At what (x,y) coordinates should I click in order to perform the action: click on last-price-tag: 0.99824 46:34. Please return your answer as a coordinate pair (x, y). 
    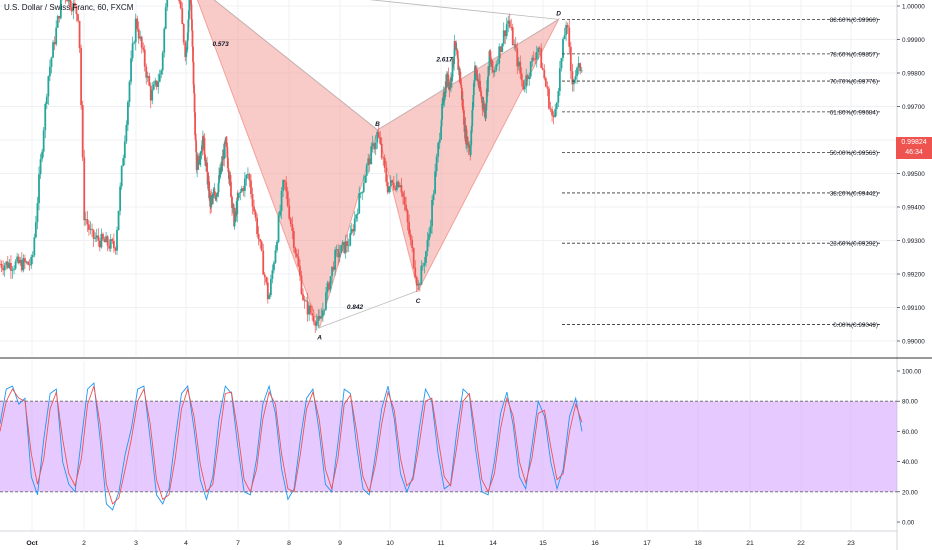
    Looking at the image, I should click on (914, 148).